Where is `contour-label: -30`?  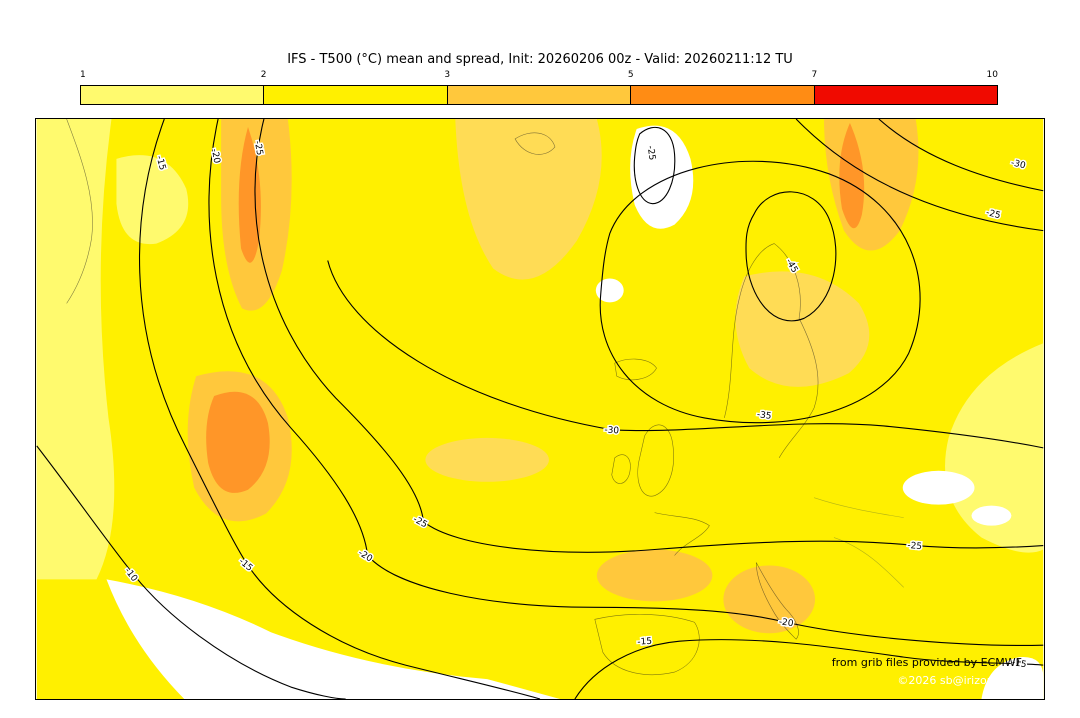
contour-label: -30 is located at coordinates (612, 430).